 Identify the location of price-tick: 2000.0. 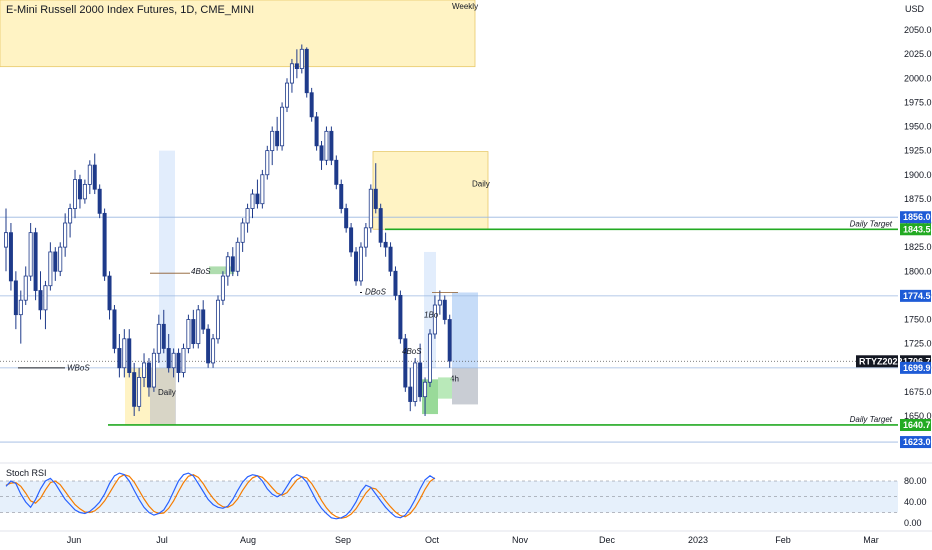
(918, 78).